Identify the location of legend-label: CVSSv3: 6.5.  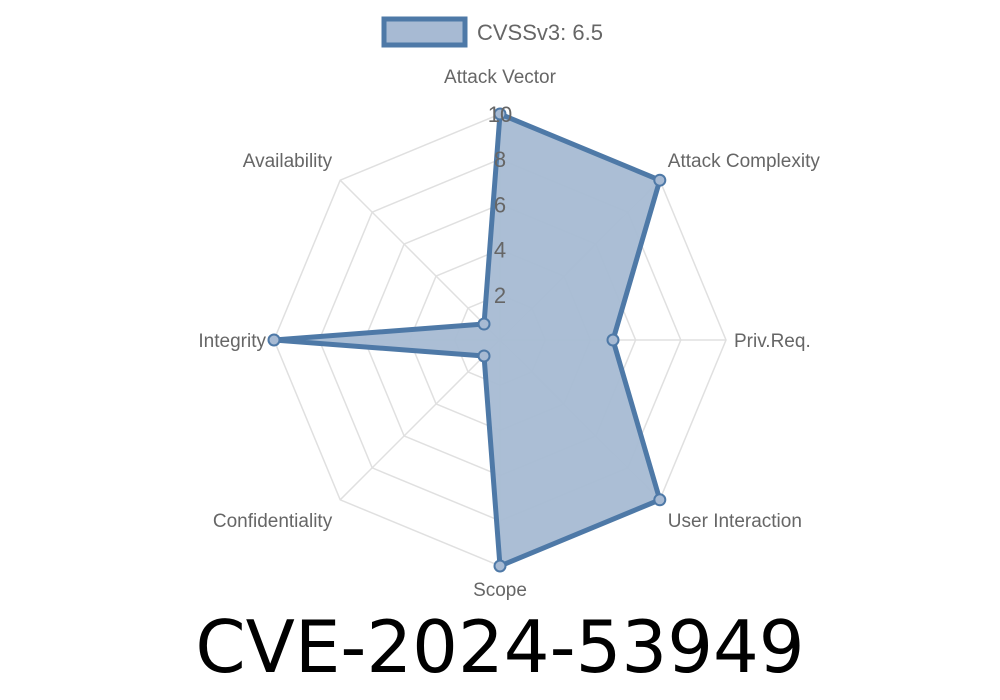
(540, 32).